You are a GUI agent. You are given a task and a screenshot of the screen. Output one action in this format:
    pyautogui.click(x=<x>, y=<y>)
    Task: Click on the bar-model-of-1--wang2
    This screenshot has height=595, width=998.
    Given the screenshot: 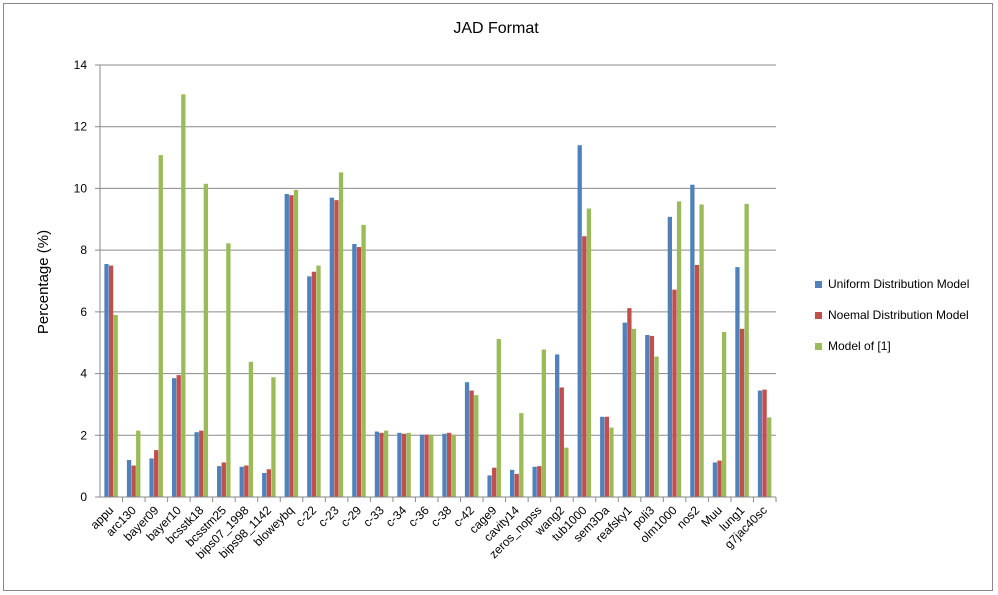 What is the action you would take?
    pyautogui.click(x=566, y=472)
    